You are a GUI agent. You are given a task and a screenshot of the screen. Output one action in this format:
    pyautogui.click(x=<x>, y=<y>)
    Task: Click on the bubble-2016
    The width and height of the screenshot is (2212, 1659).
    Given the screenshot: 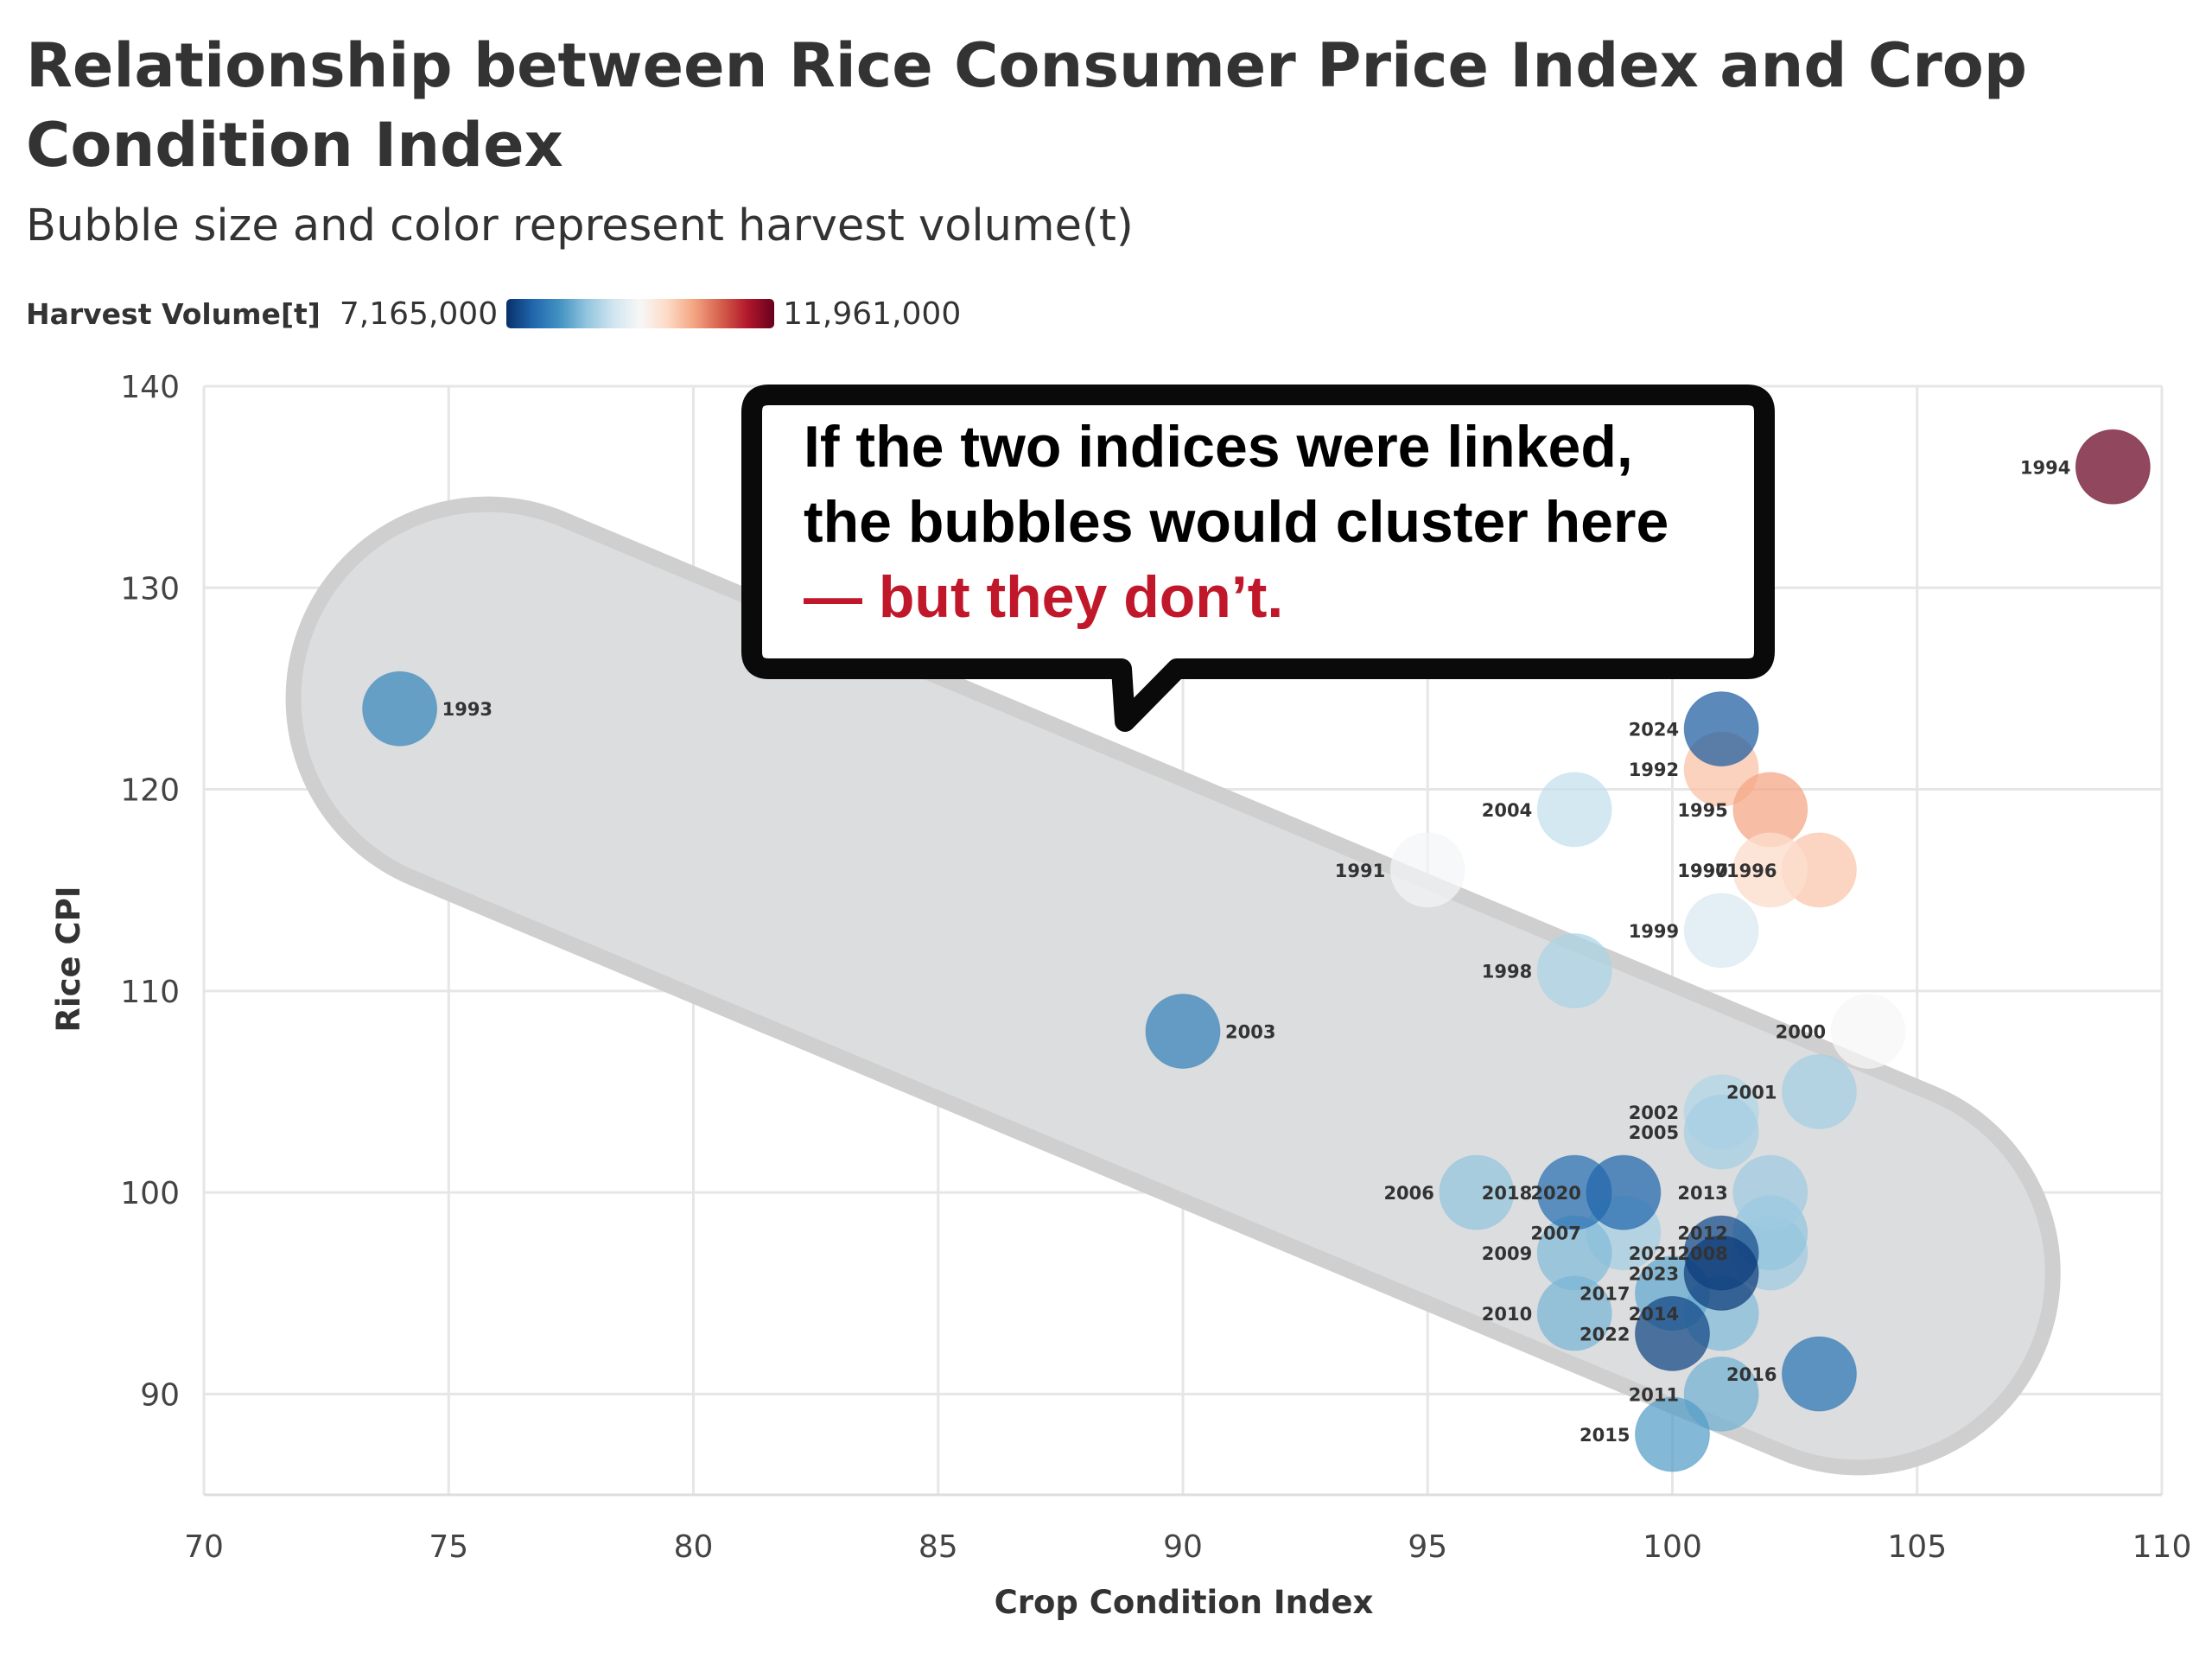 What is the action you would take?
    pyautogui.click(x=1819, y=1374)
    